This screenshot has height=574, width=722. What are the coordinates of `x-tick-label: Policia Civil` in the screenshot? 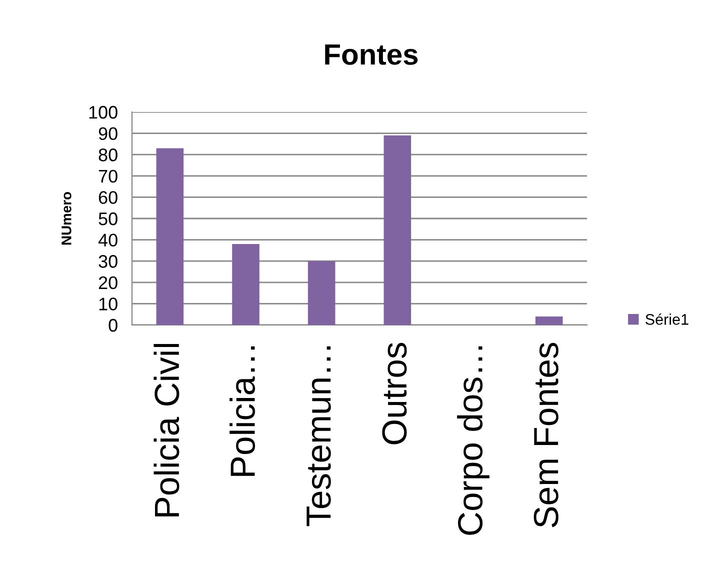 It's located at (167, 430).